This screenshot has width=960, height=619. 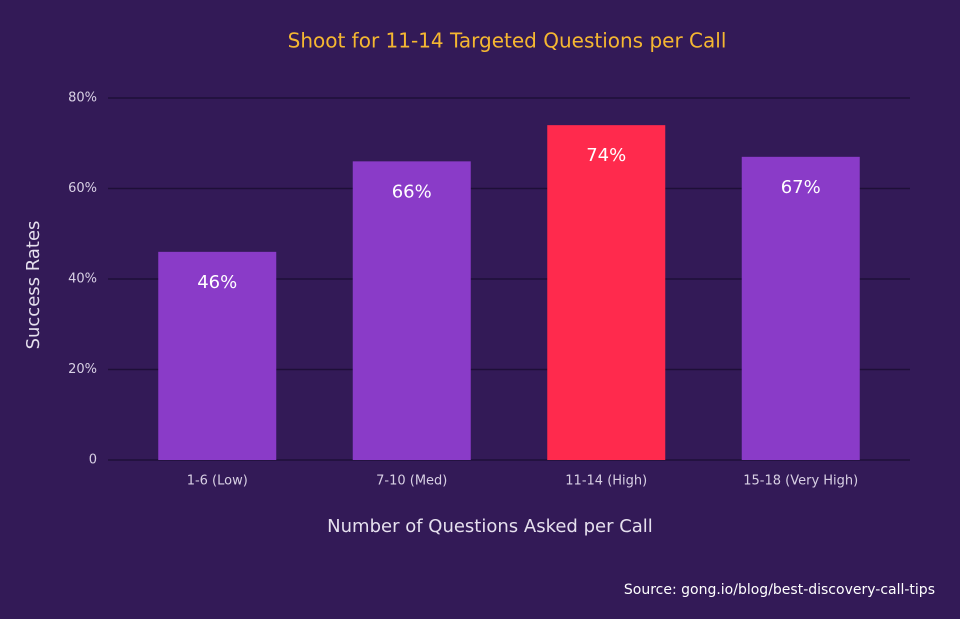 What do you see at coordinates (800, 481) in the screenshot?
I see `x-tick-label: 15-18 (Very High)` at bounding box center [800, 481].